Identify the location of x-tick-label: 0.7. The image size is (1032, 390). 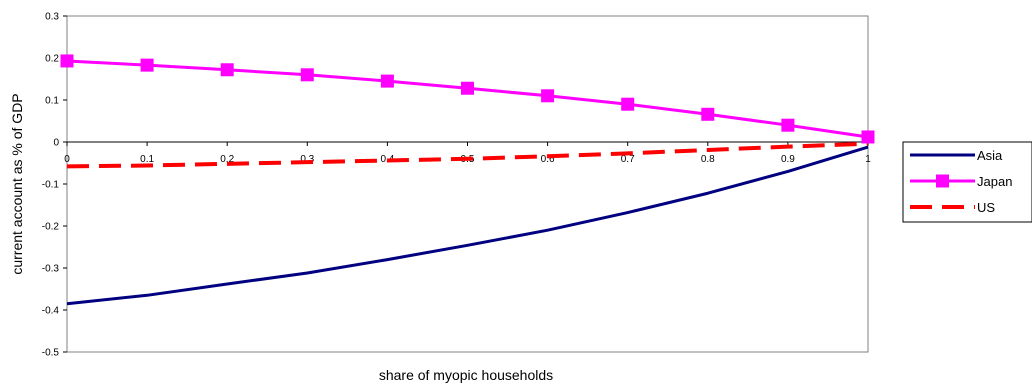
(628, 159).